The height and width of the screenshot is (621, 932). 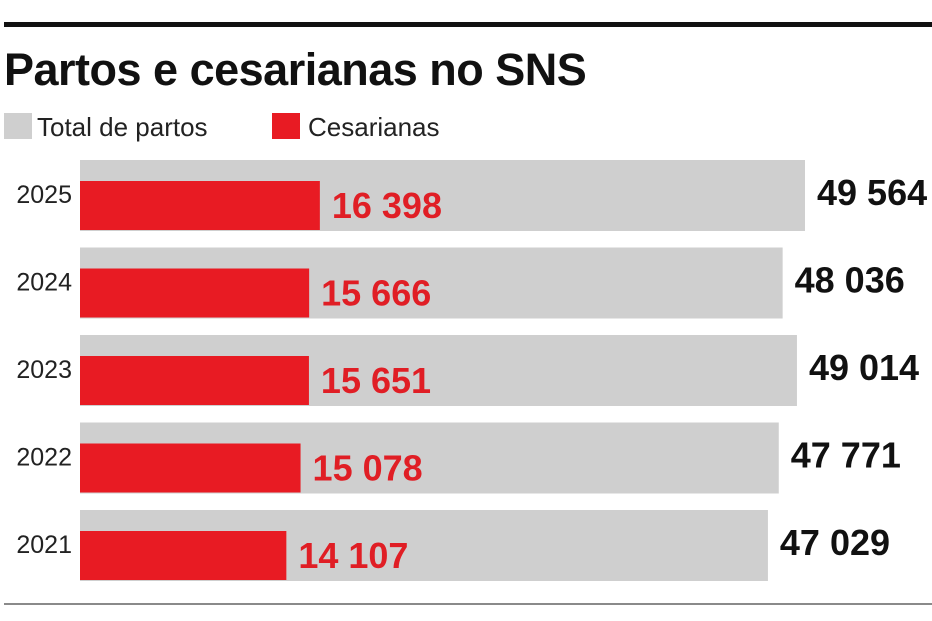 What do you see at coordinates (200, 205) in the screenshot?
I see `bar-cesarianas-2025` at bounding box center [200, 205].